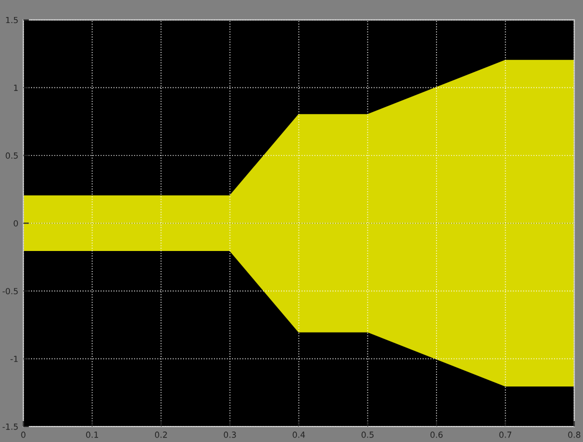 This screenshot has height=442, width=583. What do you see at coordinates (92, 435) in the screenshot?
I see `x-tick-label: 0.1` at bounding box center [92, 435].